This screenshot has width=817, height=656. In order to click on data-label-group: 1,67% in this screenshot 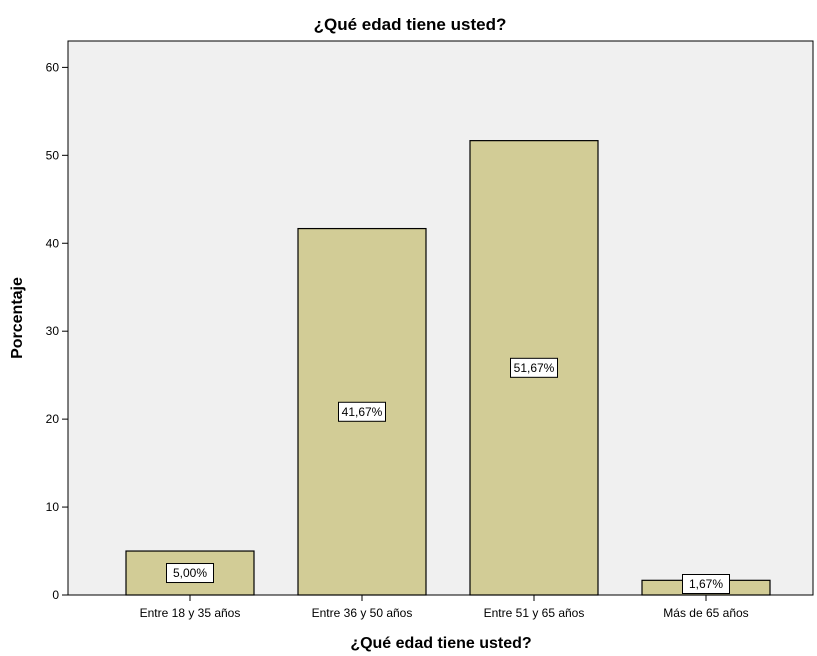, I will do `click(706, 584)`.